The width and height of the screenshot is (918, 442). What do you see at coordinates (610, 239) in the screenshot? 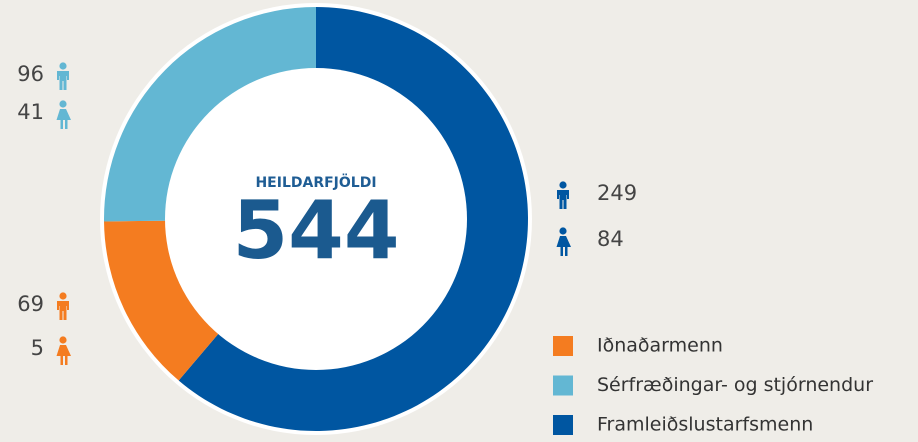
I see `count-label: 84` at bounding box center [610, 239].